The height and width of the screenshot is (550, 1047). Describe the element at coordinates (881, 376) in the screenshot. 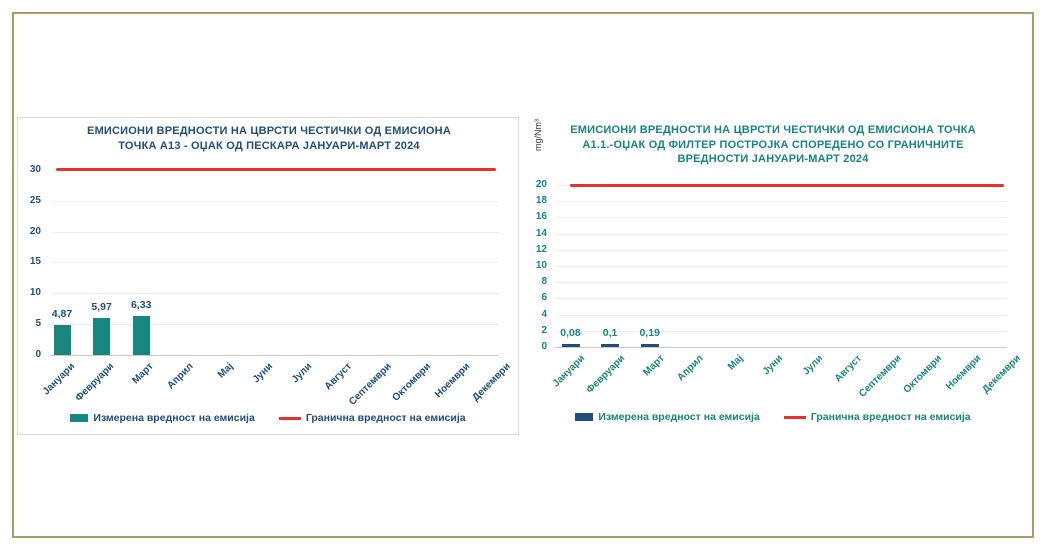

I see `x-axis-label: Септември` at that location.